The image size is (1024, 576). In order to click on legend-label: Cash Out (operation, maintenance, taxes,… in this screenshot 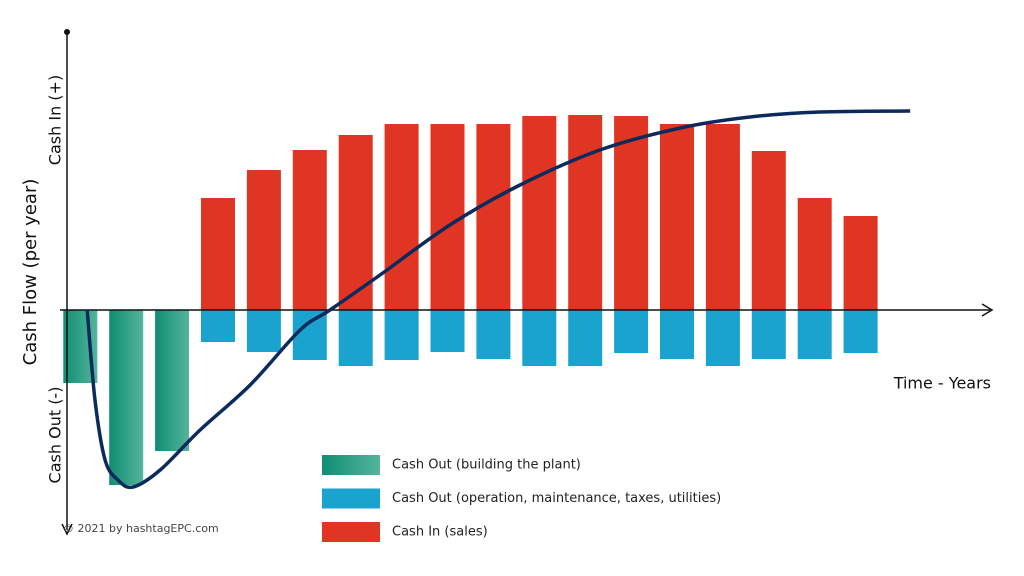, I will do `click(556, 498)`.